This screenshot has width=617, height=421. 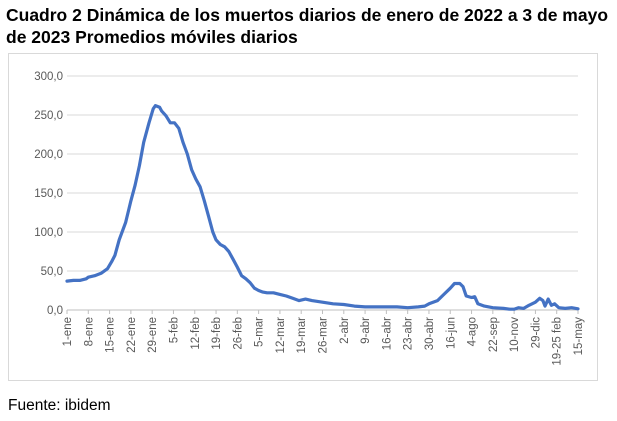 What do you see at coordinates (579, 336) in the screenshot?
I see `x-tick-label: 15-may` at bounding box center [579, 336].